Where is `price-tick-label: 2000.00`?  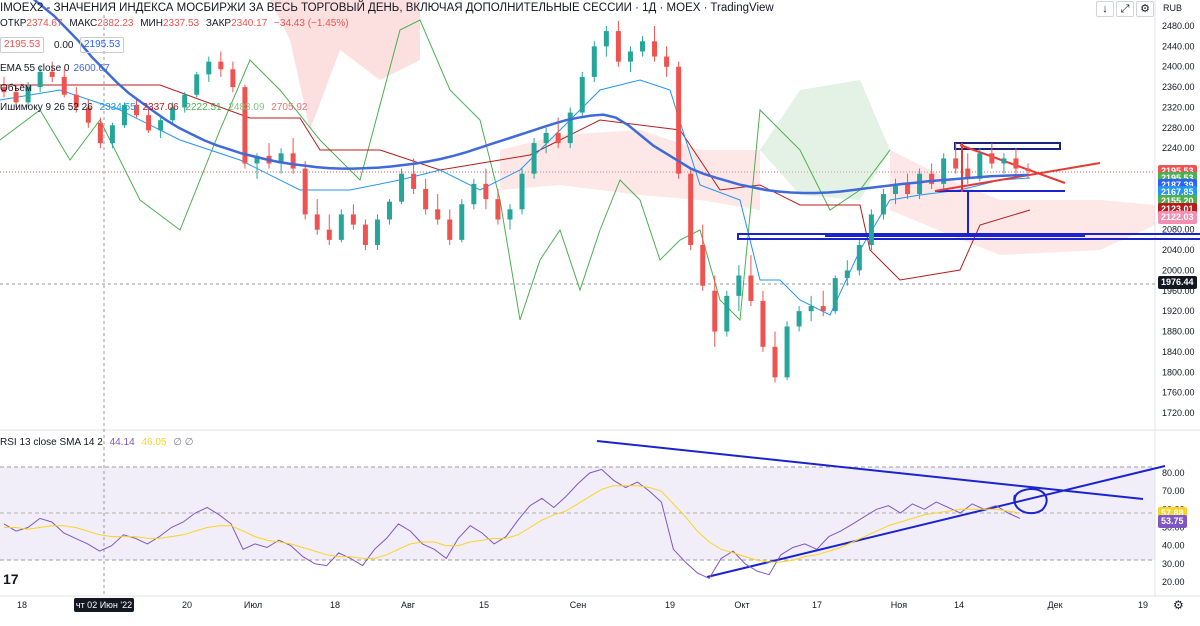 price-tick-label: 2000.00 is located at coordinates (1178, 270).